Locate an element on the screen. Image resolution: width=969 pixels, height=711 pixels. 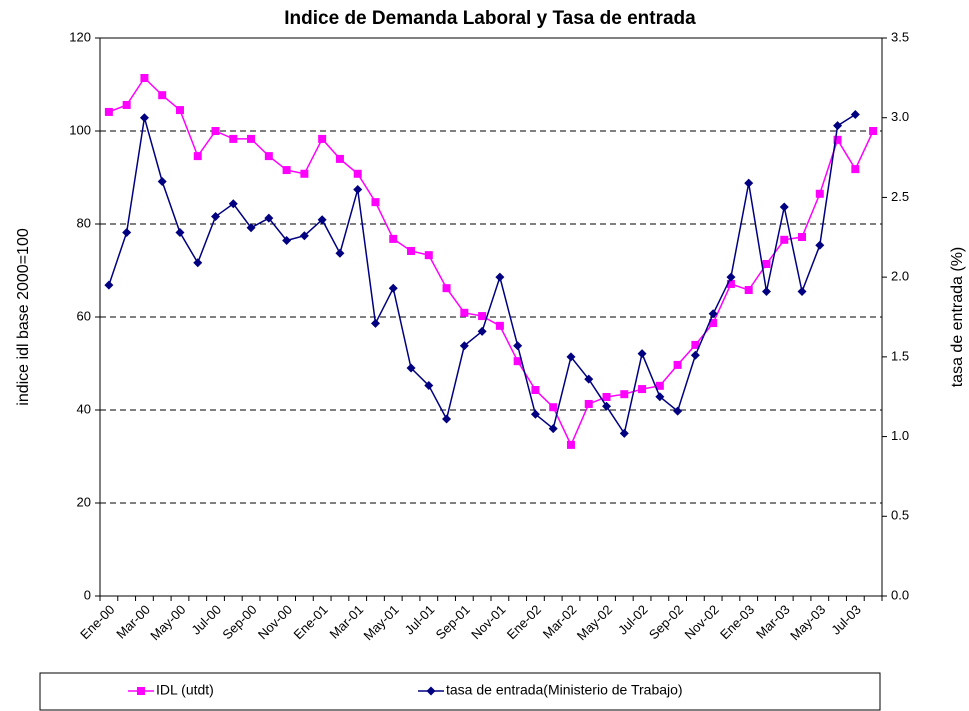
x-tick-label: Nov-00 is located at coordinates (275, 622).